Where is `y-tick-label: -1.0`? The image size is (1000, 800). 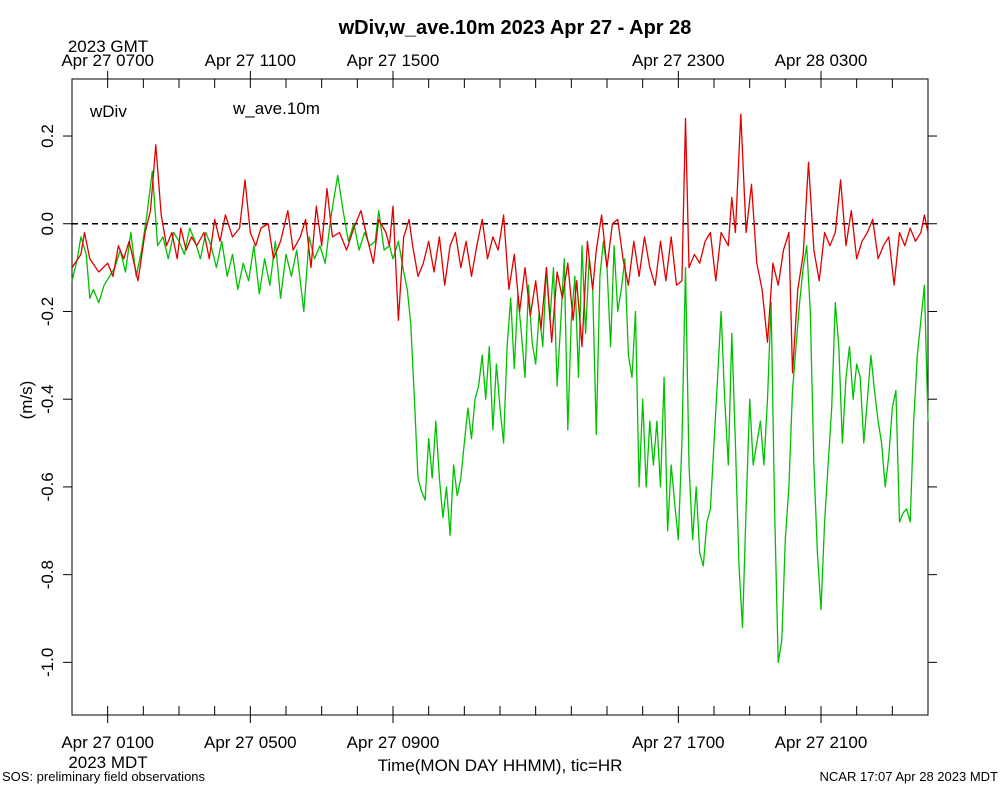
y-tick-label: -1.0 is located at coordinates (47, 662).